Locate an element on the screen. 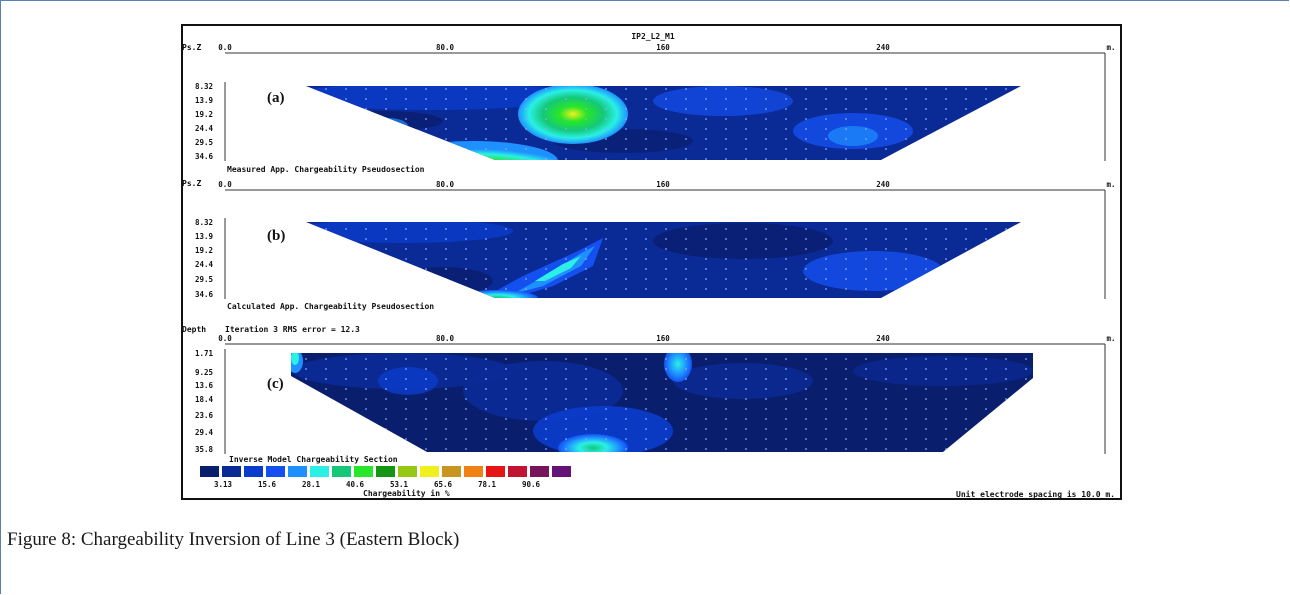  panel-c-depth-tick: 35.8 is located at coordinates (204, 449).